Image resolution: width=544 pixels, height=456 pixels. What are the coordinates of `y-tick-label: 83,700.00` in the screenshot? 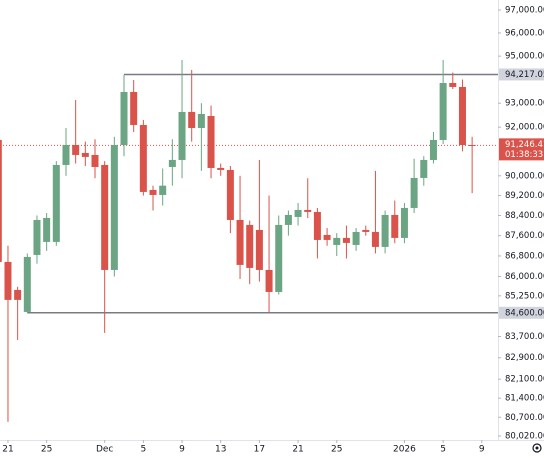 It's located at (524, 337).